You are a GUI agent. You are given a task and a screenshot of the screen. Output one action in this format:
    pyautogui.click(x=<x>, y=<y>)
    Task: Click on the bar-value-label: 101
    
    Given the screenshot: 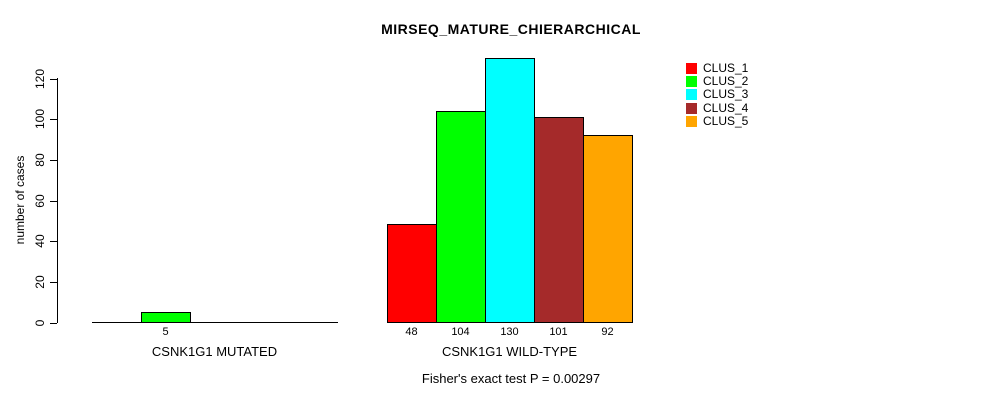 What is the action you would take?
    pyautogui.click(x=558, y=332)
    